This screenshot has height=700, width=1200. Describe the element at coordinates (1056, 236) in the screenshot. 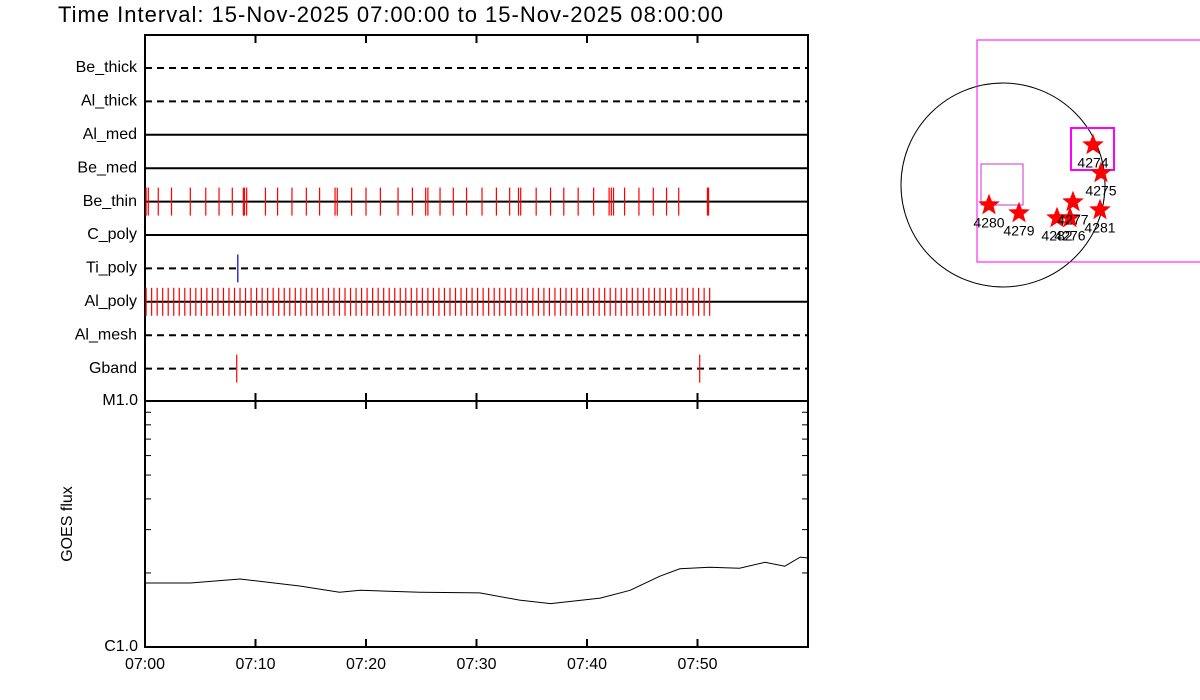

I see `region-label: 4282` at that location.